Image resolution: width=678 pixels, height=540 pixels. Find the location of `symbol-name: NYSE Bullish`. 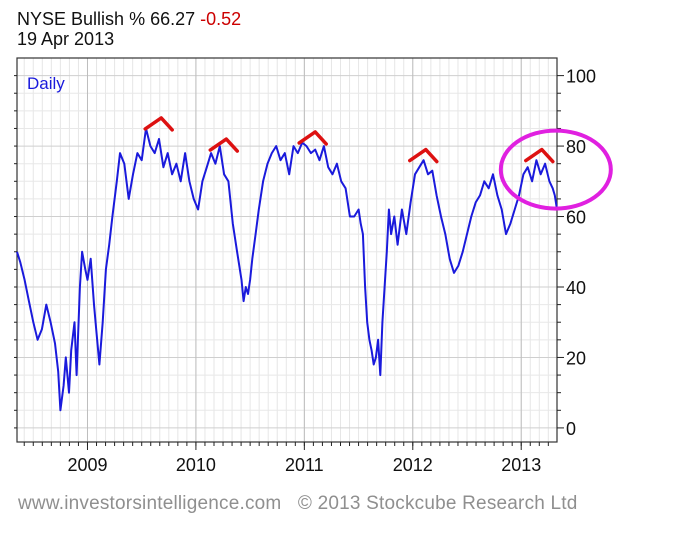

symbol-name: NYSE Bullish is located at coordinates (71, 19).